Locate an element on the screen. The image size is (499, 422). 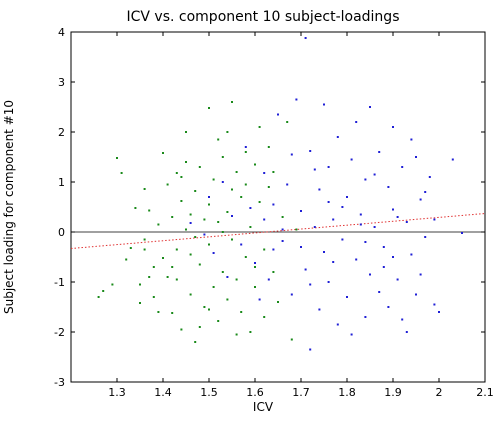
x-tick-label: 1.3 is located at coordinates (117, 392).